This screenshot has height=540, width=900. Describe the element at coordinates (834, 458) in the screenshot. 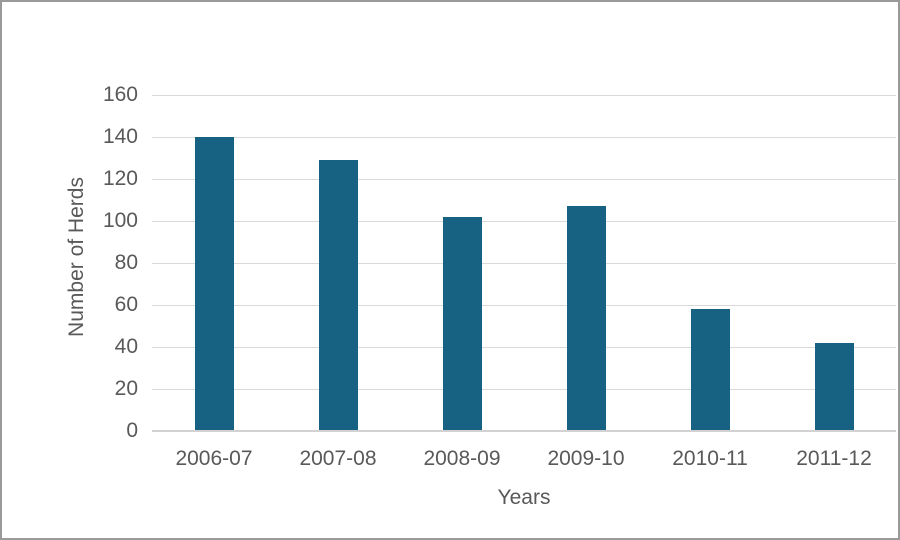

I see `x-tick-label: 2011-12` at that location.